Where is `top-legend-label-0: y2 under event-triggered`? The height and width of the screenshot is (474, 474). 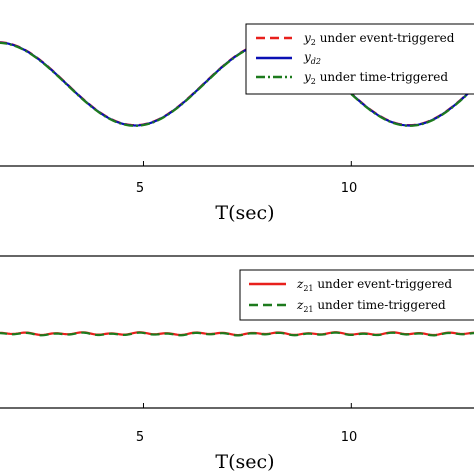
top-legend-label-0: y2 under event-triggered is located at coordinates (379, 39).